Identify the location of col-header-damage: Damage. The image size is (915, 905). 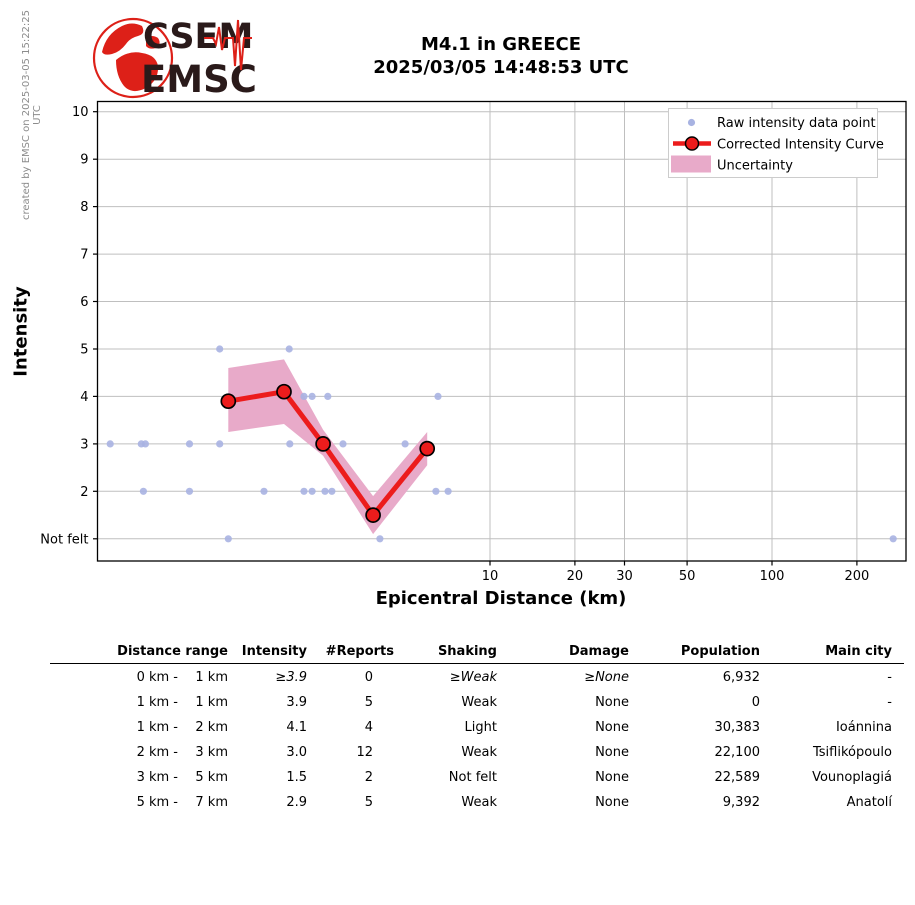
(598, 651).